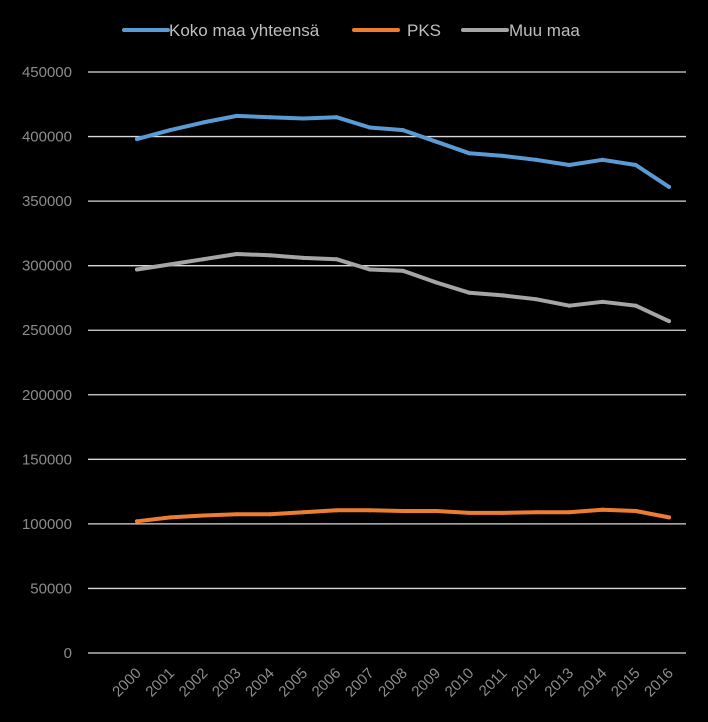 This screenshot has height=722, width=708. I want to click on x-tick-label: 2014, so click(593, 683).